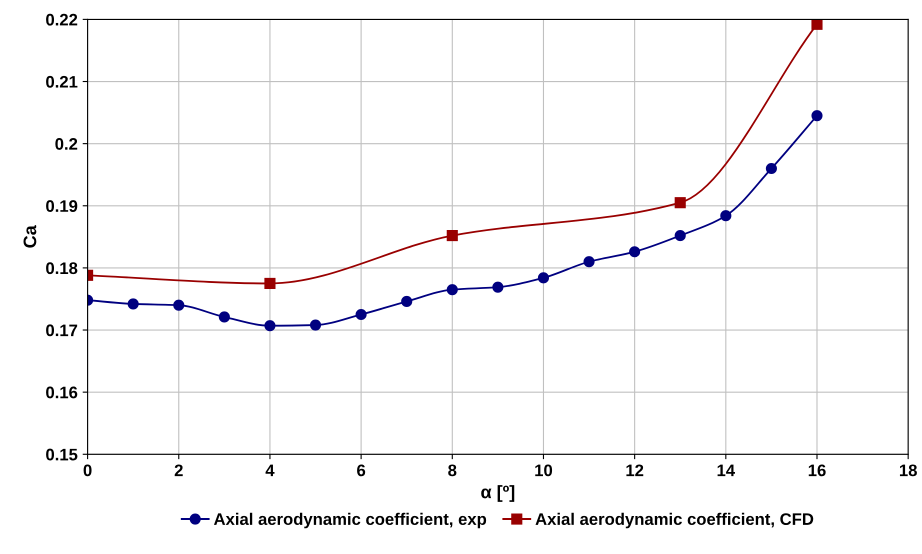 The height and width of the screenshot is (554, 922). I want to click on y-axis-title: Ca, so click(30, 236).